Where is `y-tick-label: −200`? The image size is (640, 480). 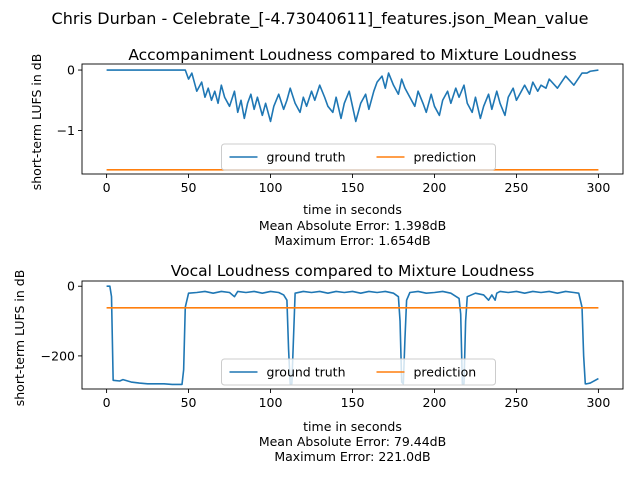 y-tick-label: −200 is located at coordinates (58, 355).